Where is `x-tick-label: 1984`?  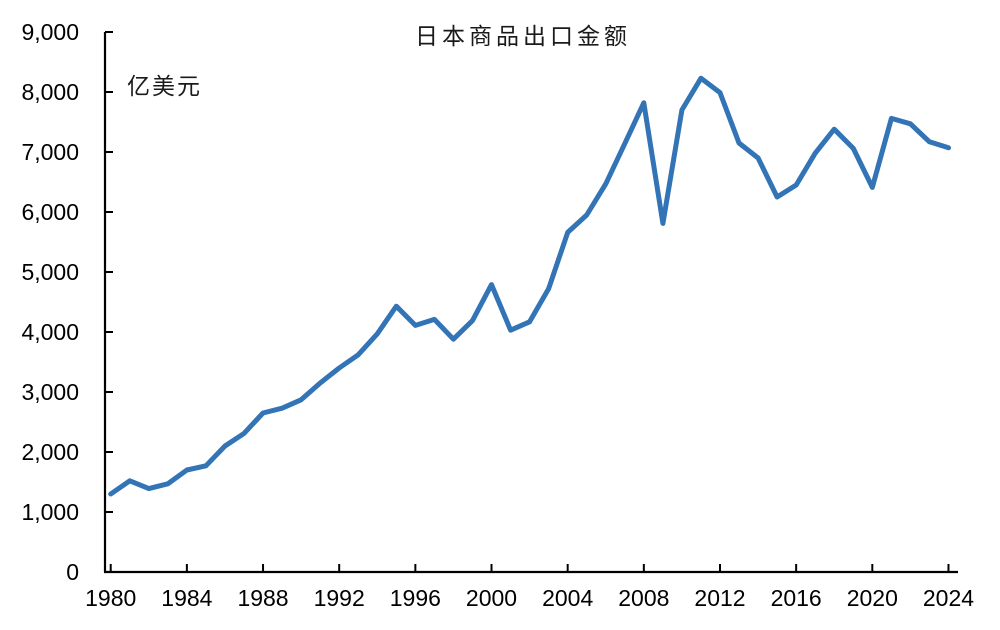 x-tick-label: 1984 is located at coordinates (186, 598).